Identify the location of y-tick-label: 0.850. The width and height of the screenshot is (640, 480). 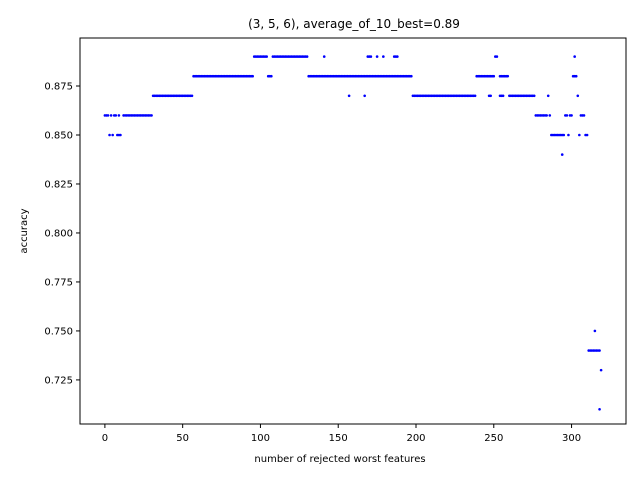
(58, 135).